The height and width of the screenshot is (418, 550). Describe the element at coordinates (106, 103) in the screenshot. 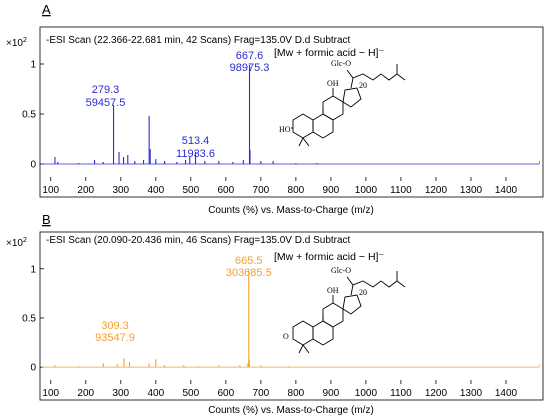

I see `peak-intensity-label: 59457.5` at that location.